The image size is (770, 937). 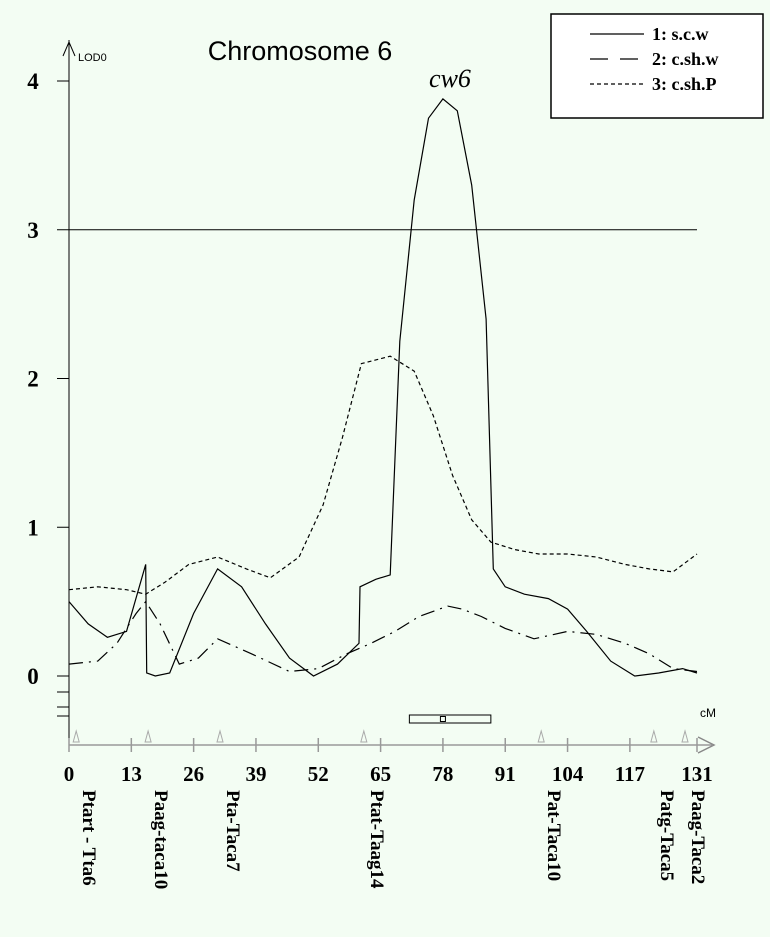 I want to click on legend: 1: s.c.w 2: c.sh.w 3: c.sh.P, so click(x=657, y=66).